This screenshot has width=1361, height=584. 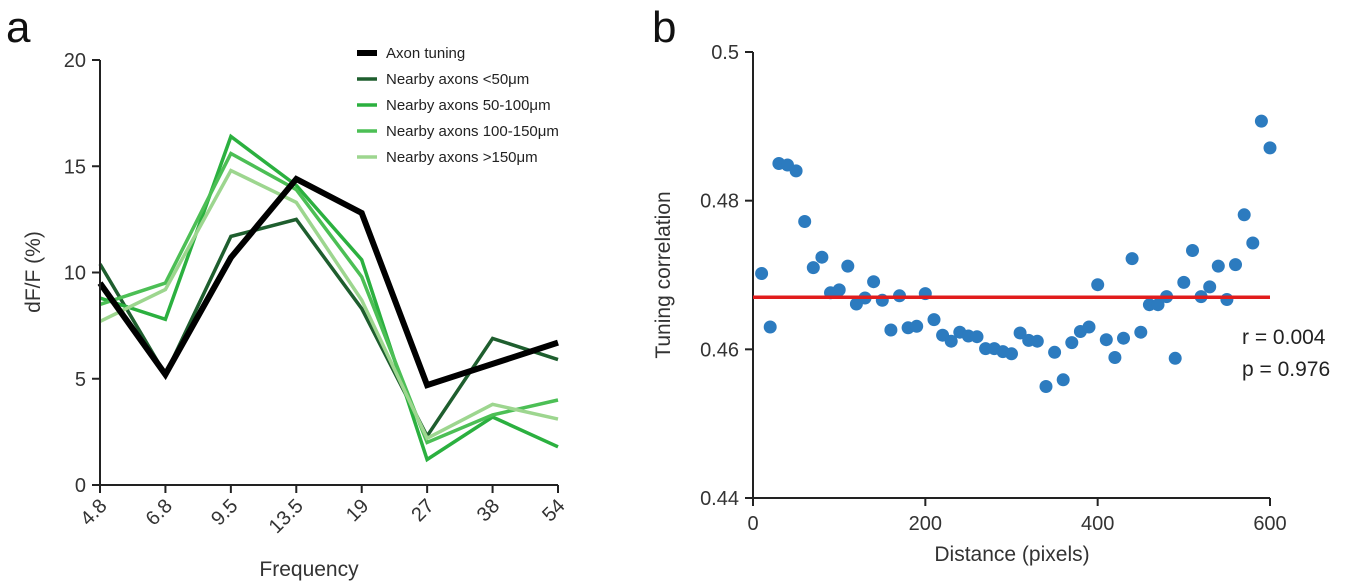 What do you see at coordinates (468, 105) in the screenshot?
I see `panel-a-legend-label-2: Nearby axons 50-100μm` at bounding box center [468, 105].